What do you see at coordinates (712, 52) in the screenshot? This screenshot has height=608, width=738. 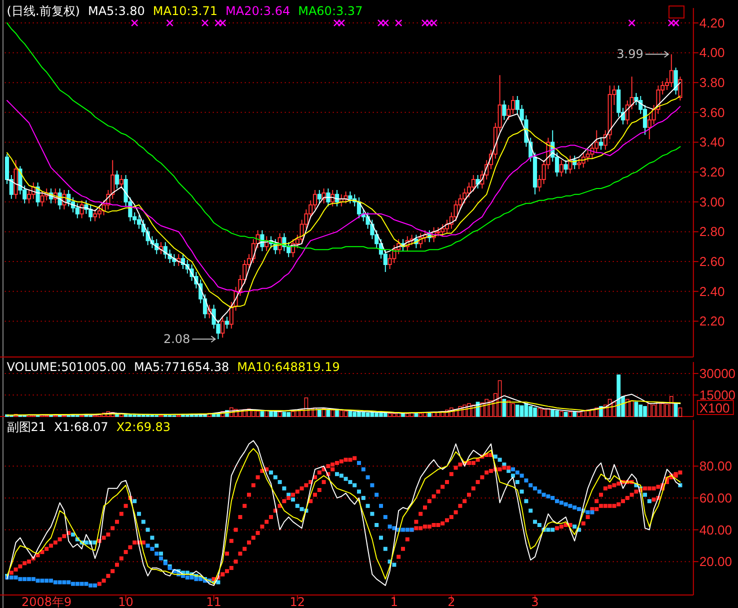 I see `y-tick-label: 4.00` at bounding box center [712, 52].